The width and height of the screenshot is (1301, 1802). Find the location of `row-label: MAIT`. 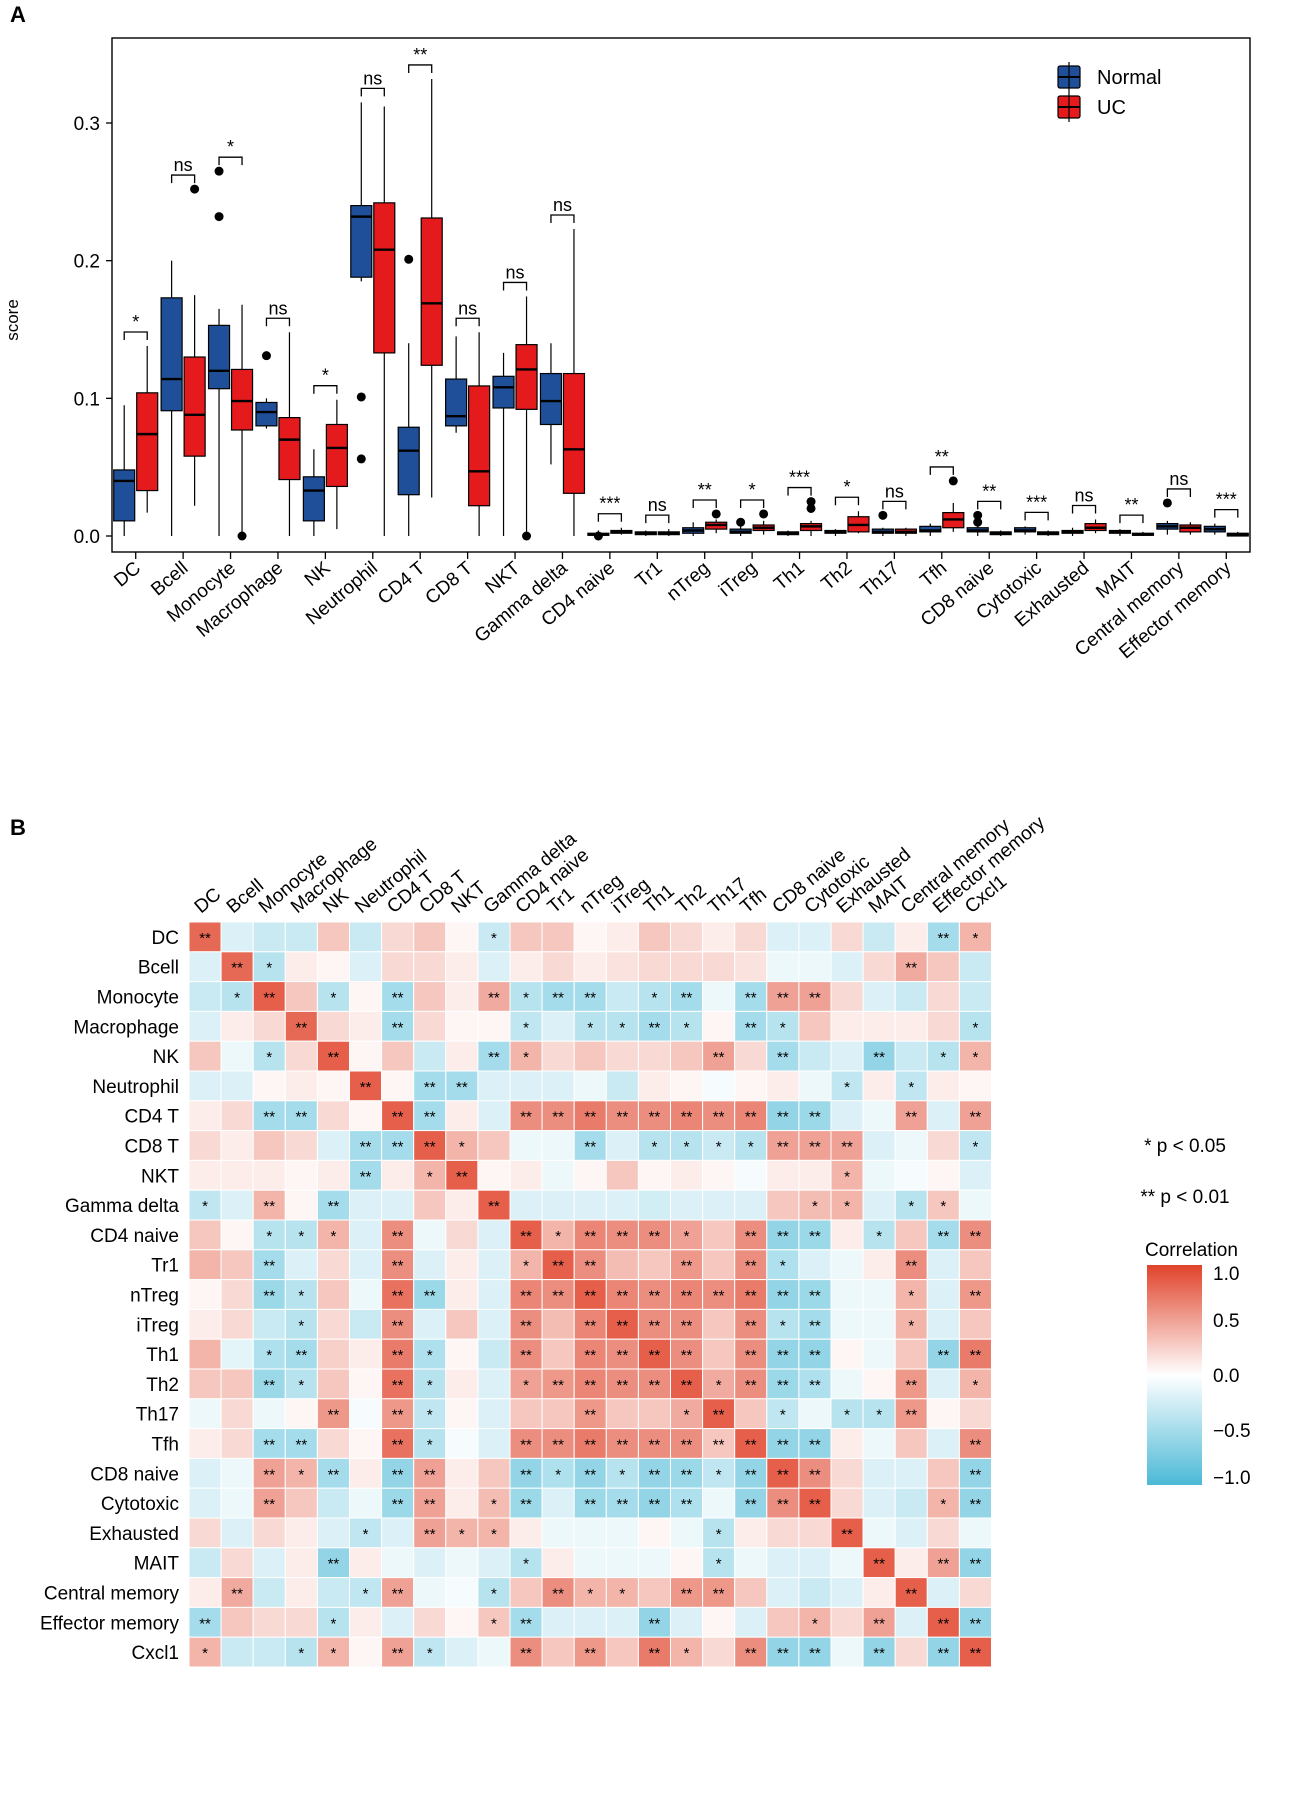

row-label: MAIT is located at coordinates (157, 1564).